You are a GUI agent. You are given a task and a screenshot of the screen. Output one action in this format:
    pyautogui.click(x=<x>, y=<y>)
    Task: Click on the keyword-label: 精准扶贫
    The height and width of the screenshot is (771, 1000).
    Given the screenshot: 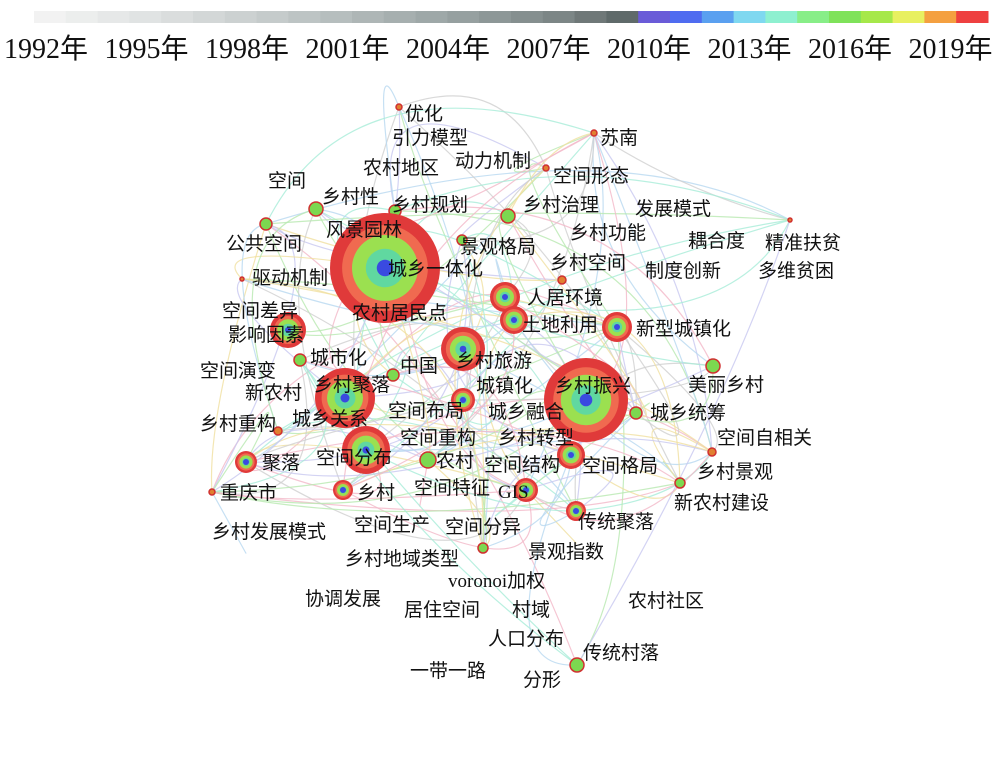 What is the action you would take?
    pyautogui.click(x=803, y=243)
    